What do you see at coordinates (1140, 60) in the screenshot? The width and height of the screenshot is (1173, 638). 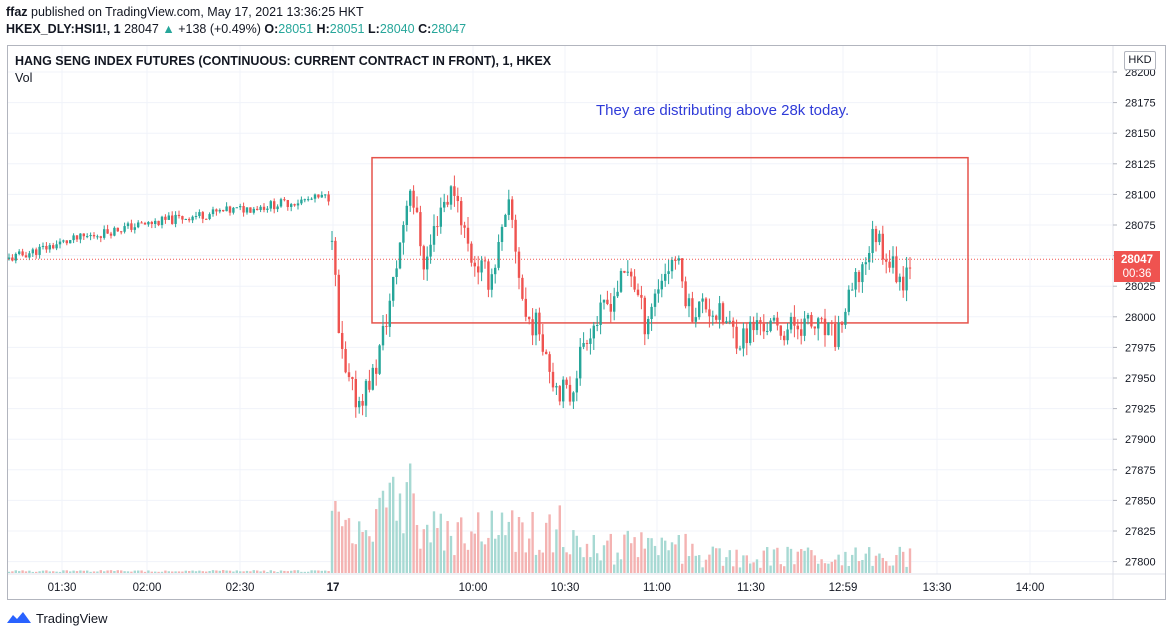 I see `currency-button: HKD` at bounding box center [1140, 60].